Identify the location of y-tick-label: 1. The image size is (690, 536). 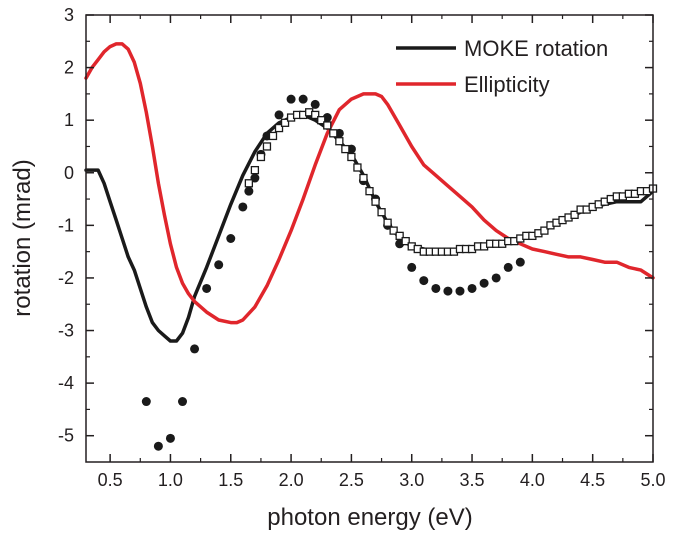
(69, 120).